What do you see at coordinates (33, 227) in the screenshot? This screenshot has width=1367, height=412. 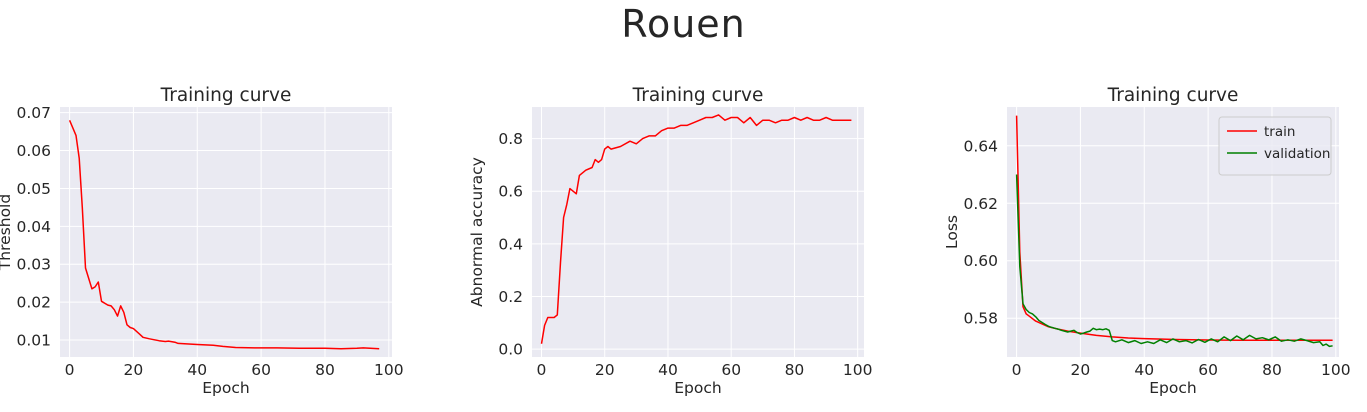 I see `y-tick-label: 0.04` at bounding box center [33, 227].